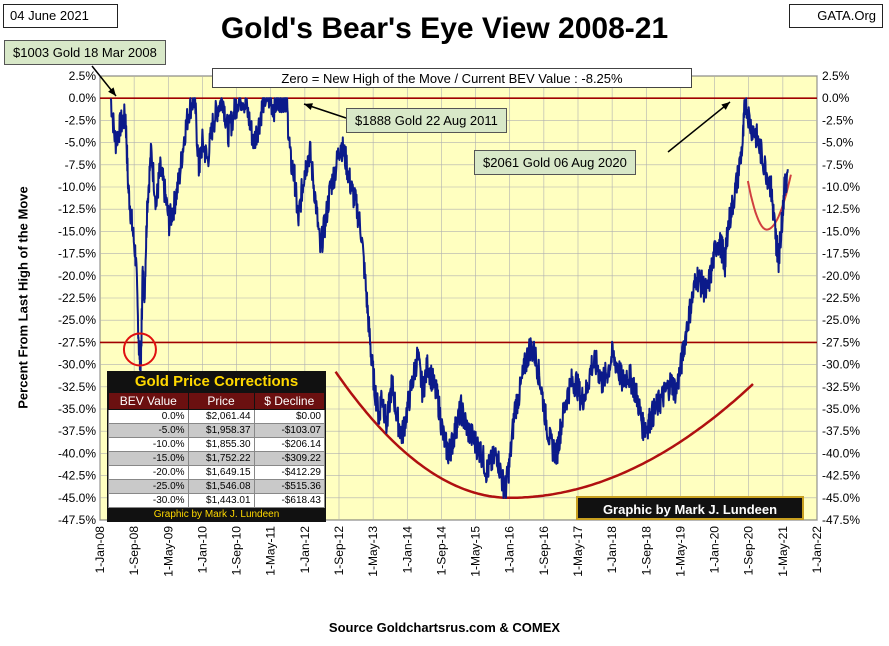 This screenshot has height=646, width=889. What do you see at coordinates (289, 401) in the screenshot?
I see `corrections-header-cell: $ Decline` at bounding box center [289, 401].